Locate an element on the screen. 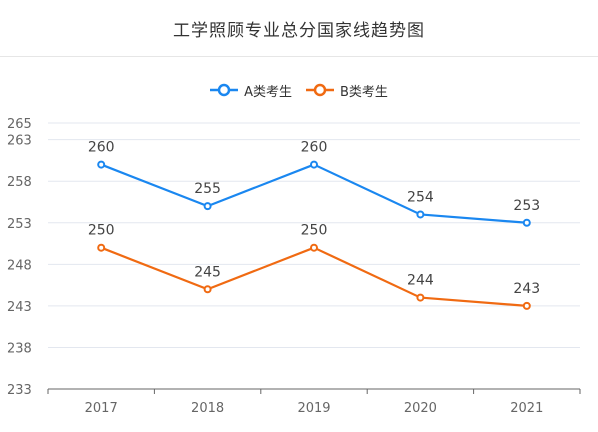 The width and height of the screenshot is (598, 432). series-1-data-label-2017: 250 is located at coordinates (101, 231).